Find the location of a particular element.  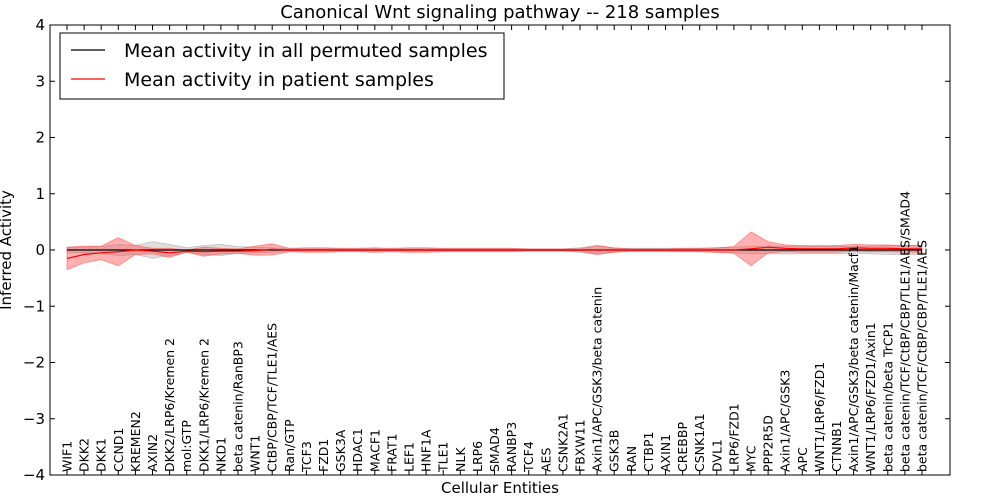

x-tick-label: Ran/GTP is located at coordinates (289, 445).